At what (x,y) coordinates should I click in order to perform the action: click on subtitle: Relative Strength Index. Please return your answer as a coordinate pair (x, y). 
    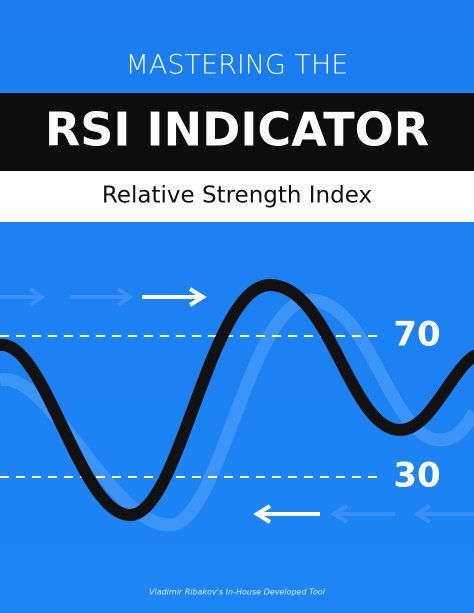
    Looking at the image, I should click on (237, 196).